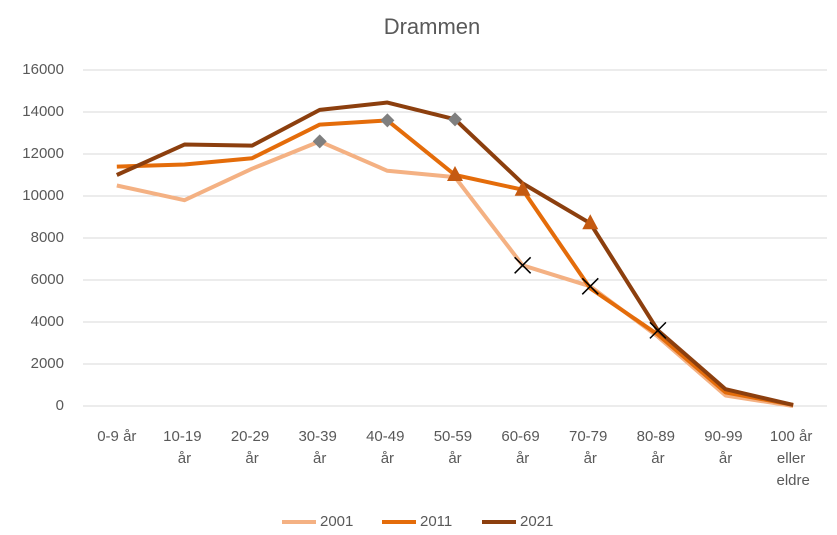 The height and width of the screenshot is (535, 837). Describe the element at coordinates (43, 111) in the screenshot. I see `y-tick-label: 14000` at that location.